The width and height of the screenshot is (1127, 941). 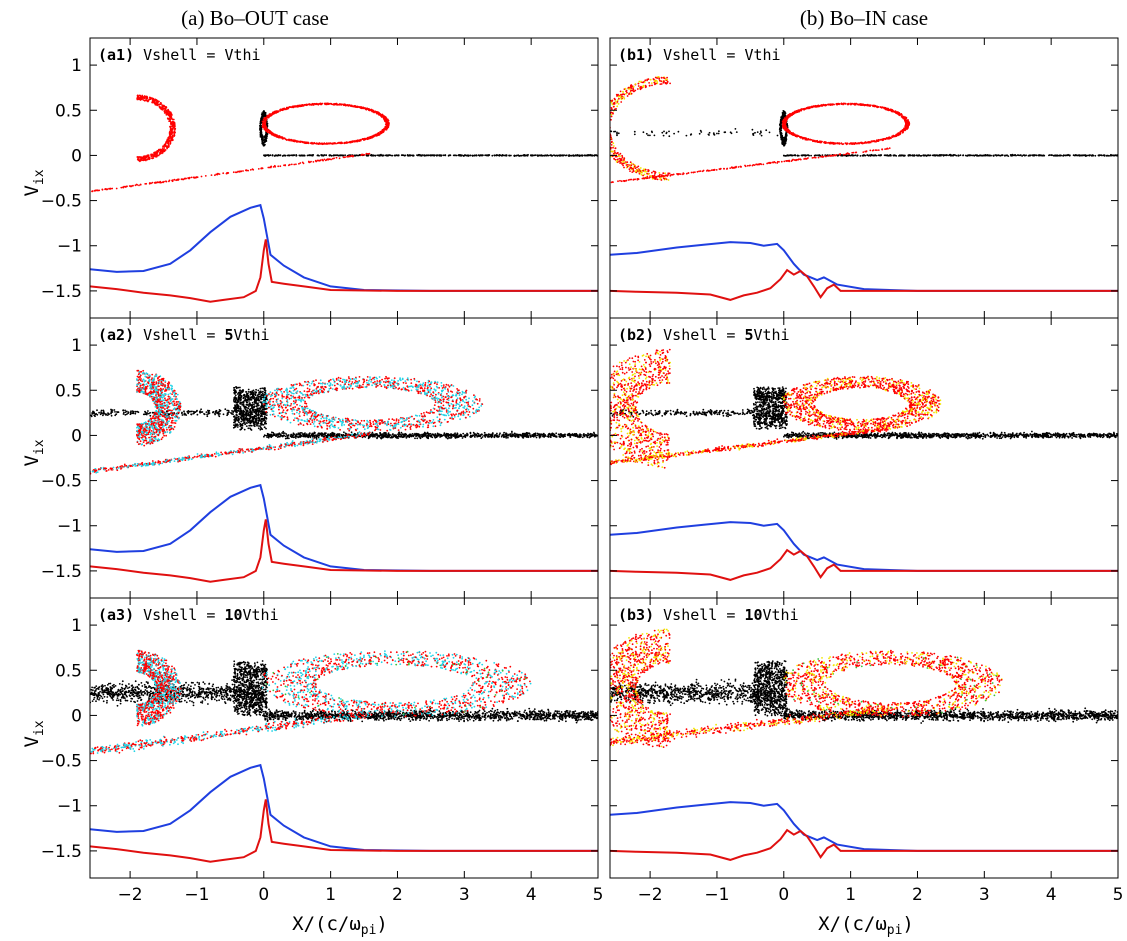 I want to click on column-title-a: (a) Bo–OUT case, so click(x=255, y=18).